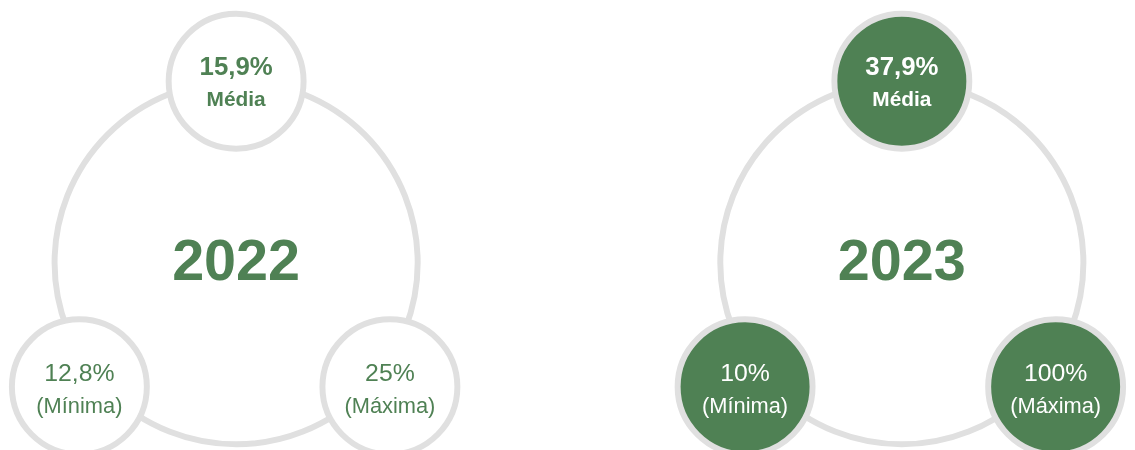 Image resolution: width=1135 pixels, height=450 pixels. Describe the element at coordinates (745, 372) in the screenshot. I see `data-label: 10%` at that location.